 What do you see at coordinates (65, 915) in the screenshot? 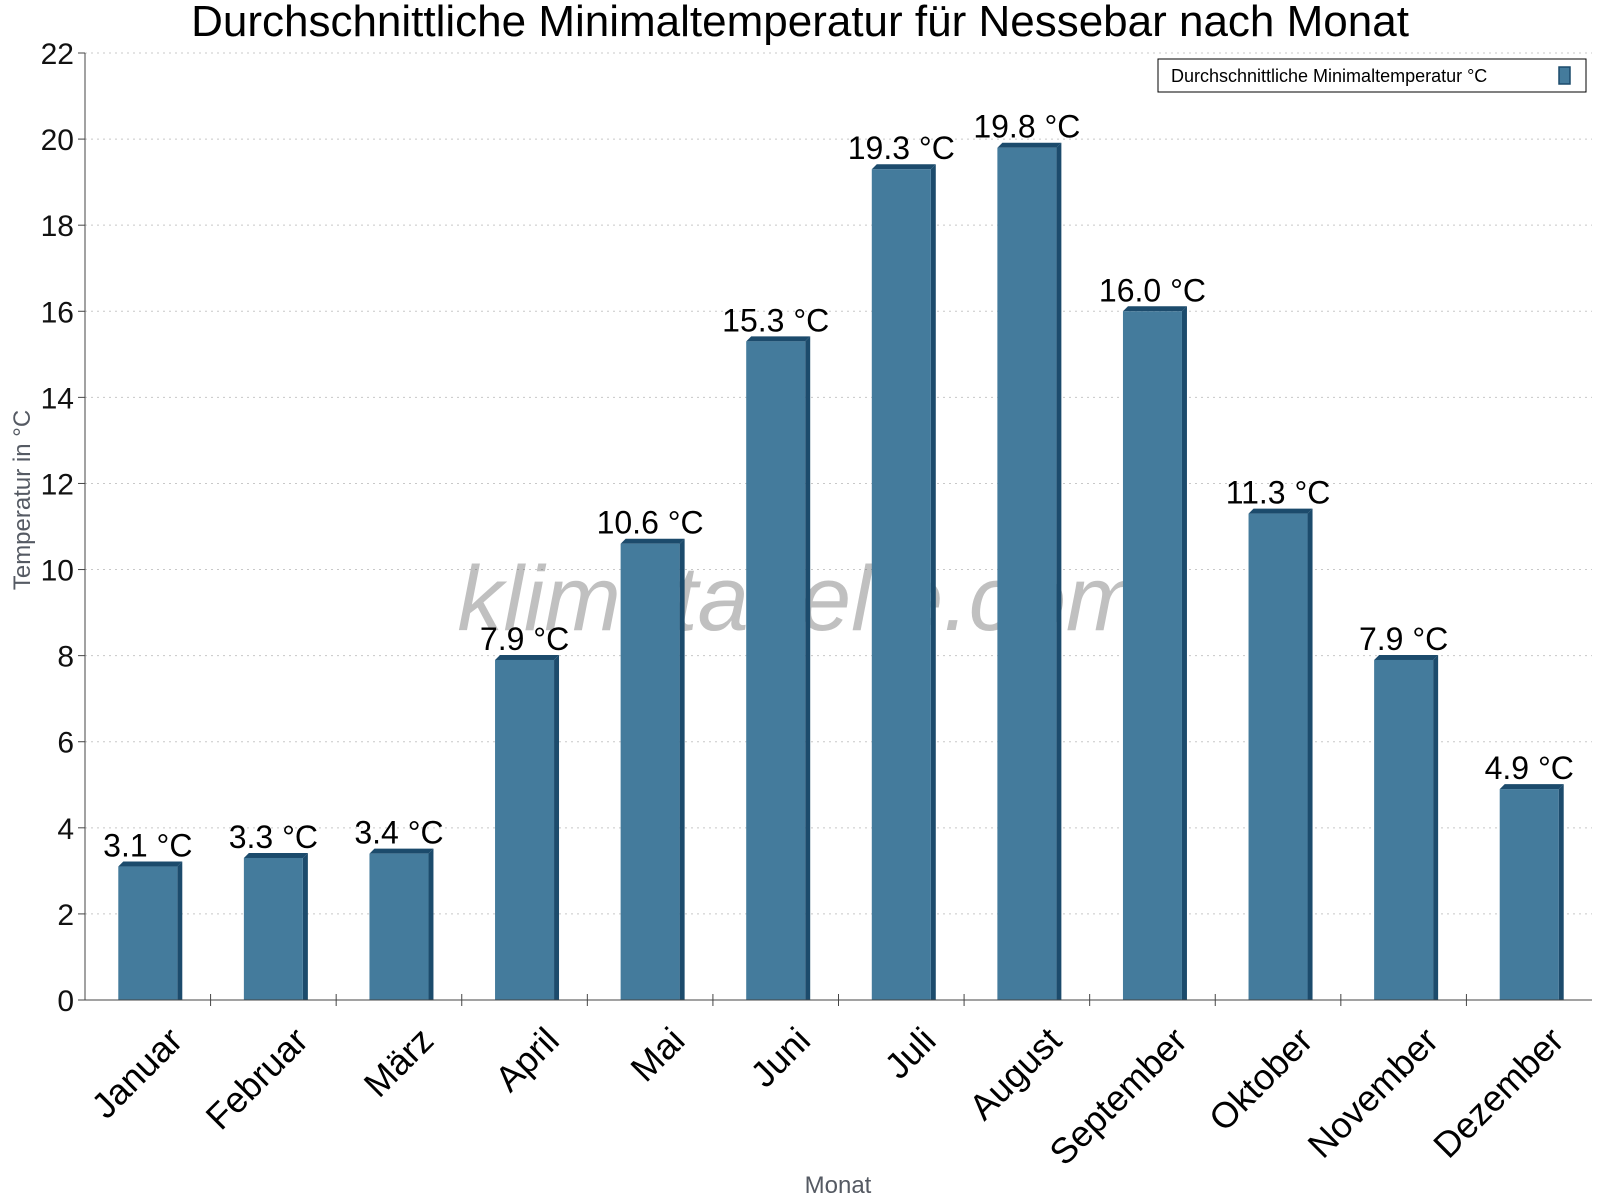
I see `y-tick-label: 2` at bounding box center [65, 915].